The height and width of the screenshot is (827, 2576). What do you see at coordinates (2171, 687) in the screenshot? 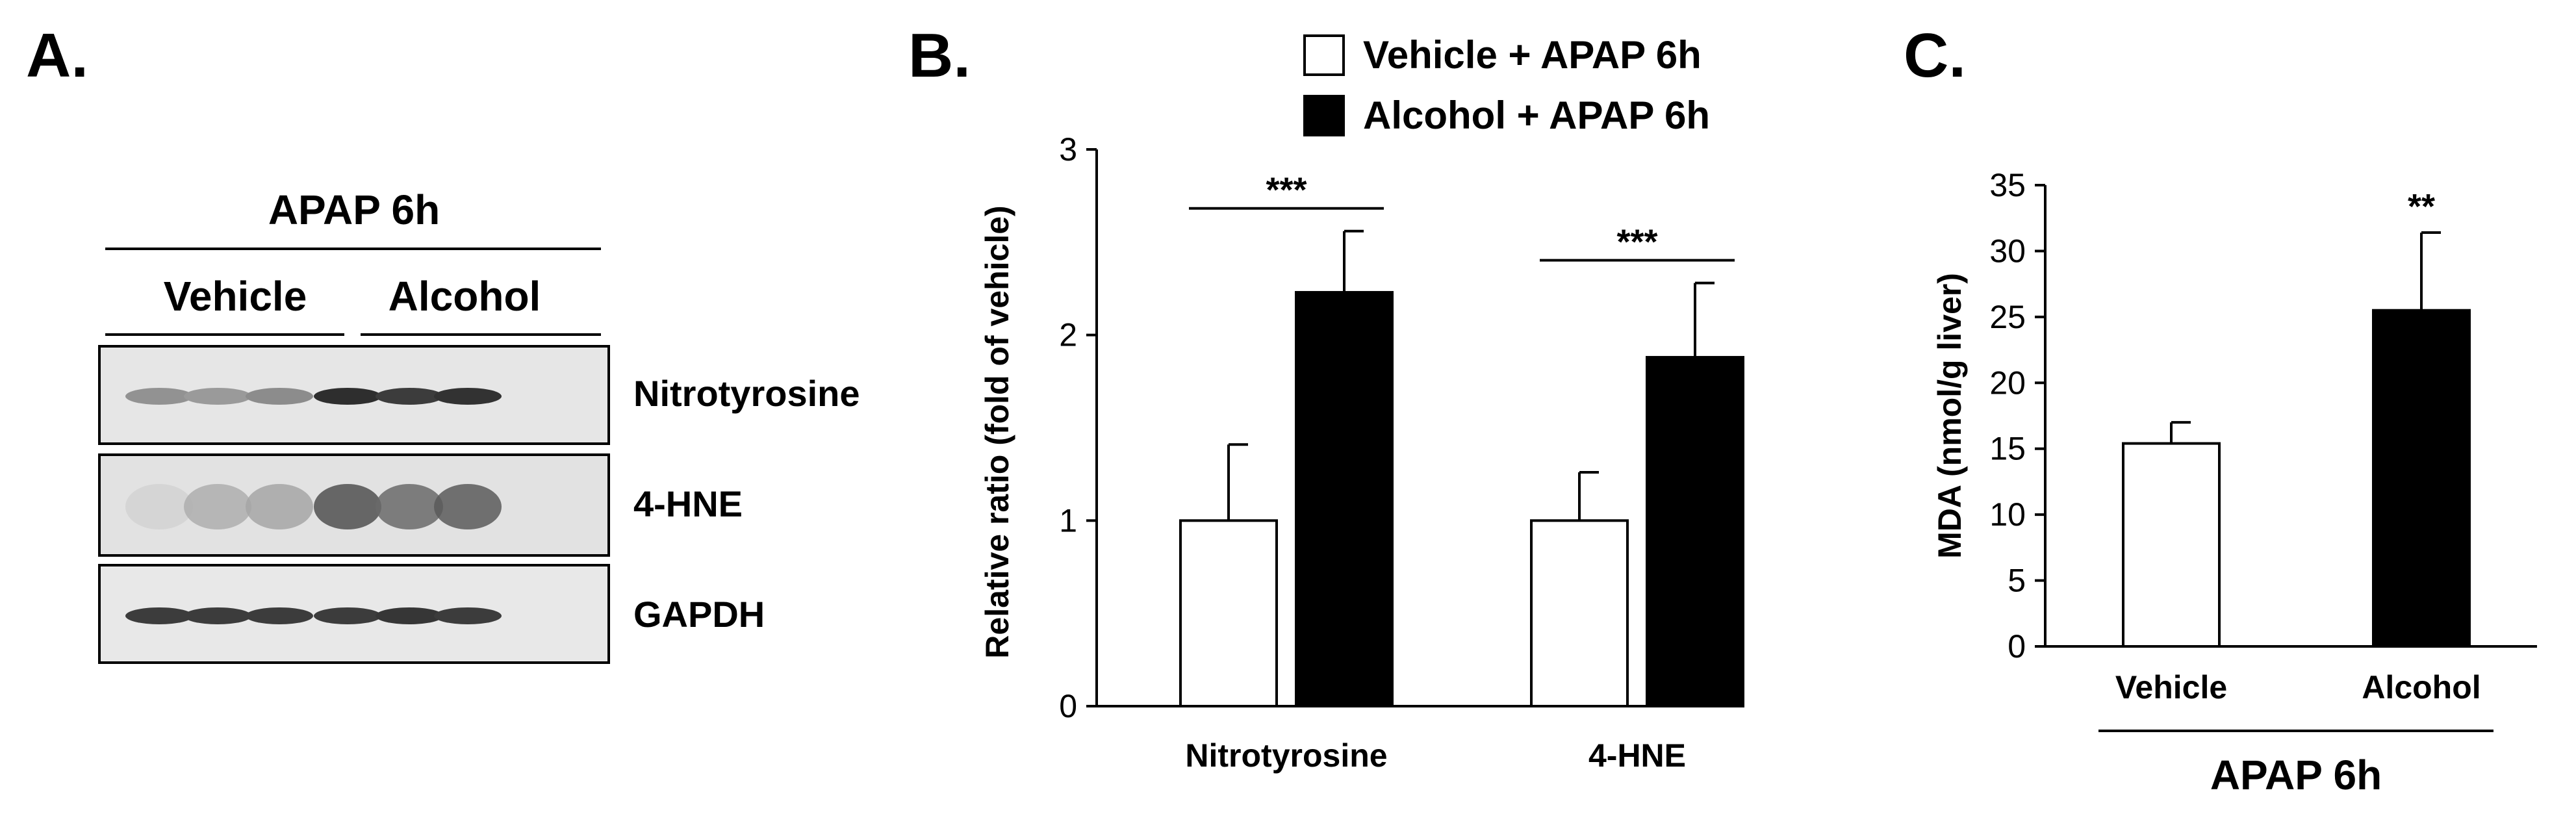
I see `category-label-vehicle: Vehicle` at bounding box center [2171, 687].